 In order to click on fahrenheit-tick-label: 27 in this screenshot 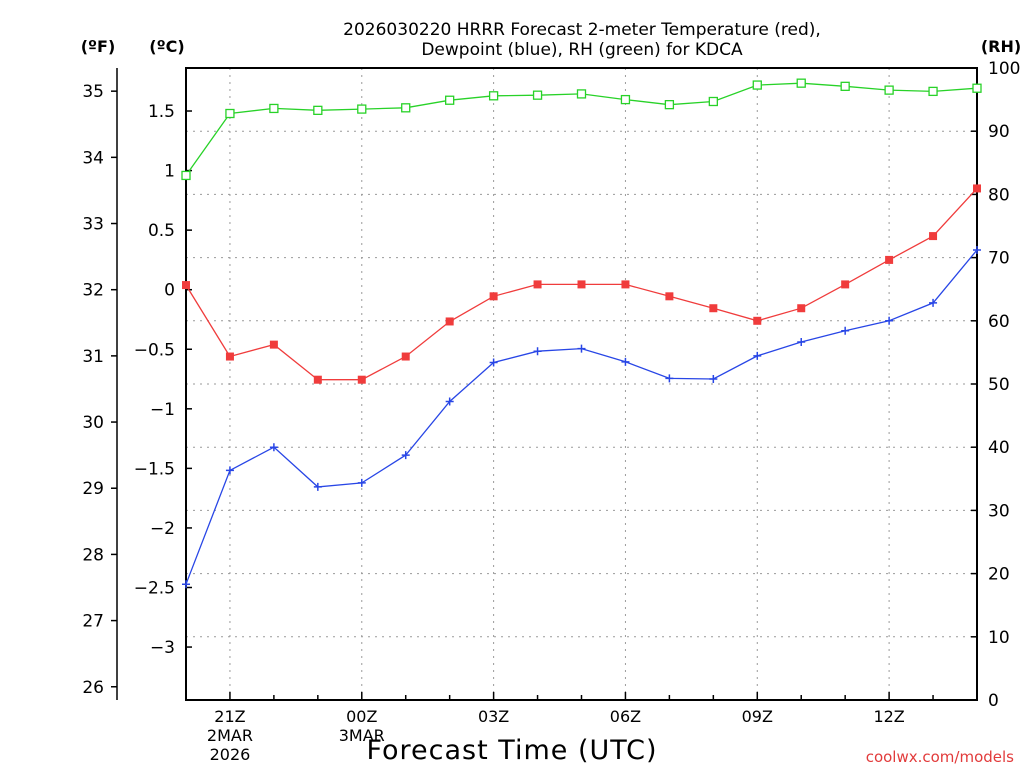, I will do `click(93, 622)`.